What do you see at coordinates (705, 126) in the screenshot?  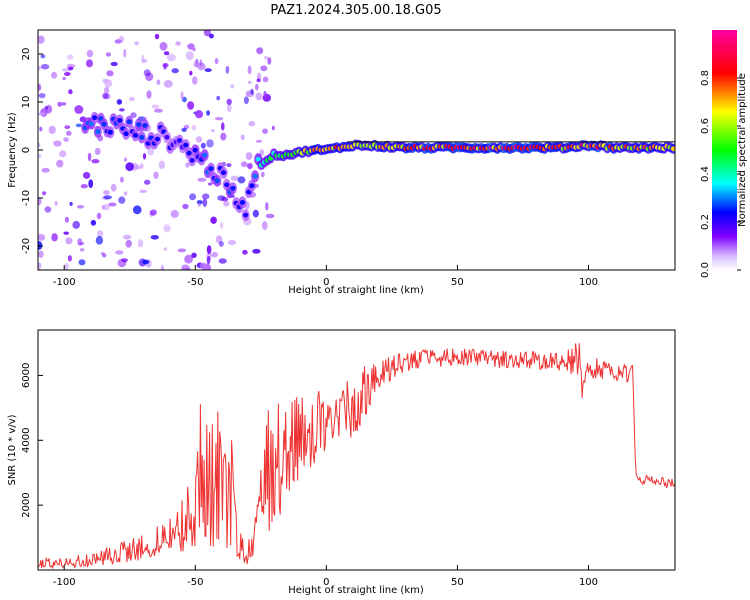 I see `colorbar-tick-label: 0.6` at bounding box center [705, 126].